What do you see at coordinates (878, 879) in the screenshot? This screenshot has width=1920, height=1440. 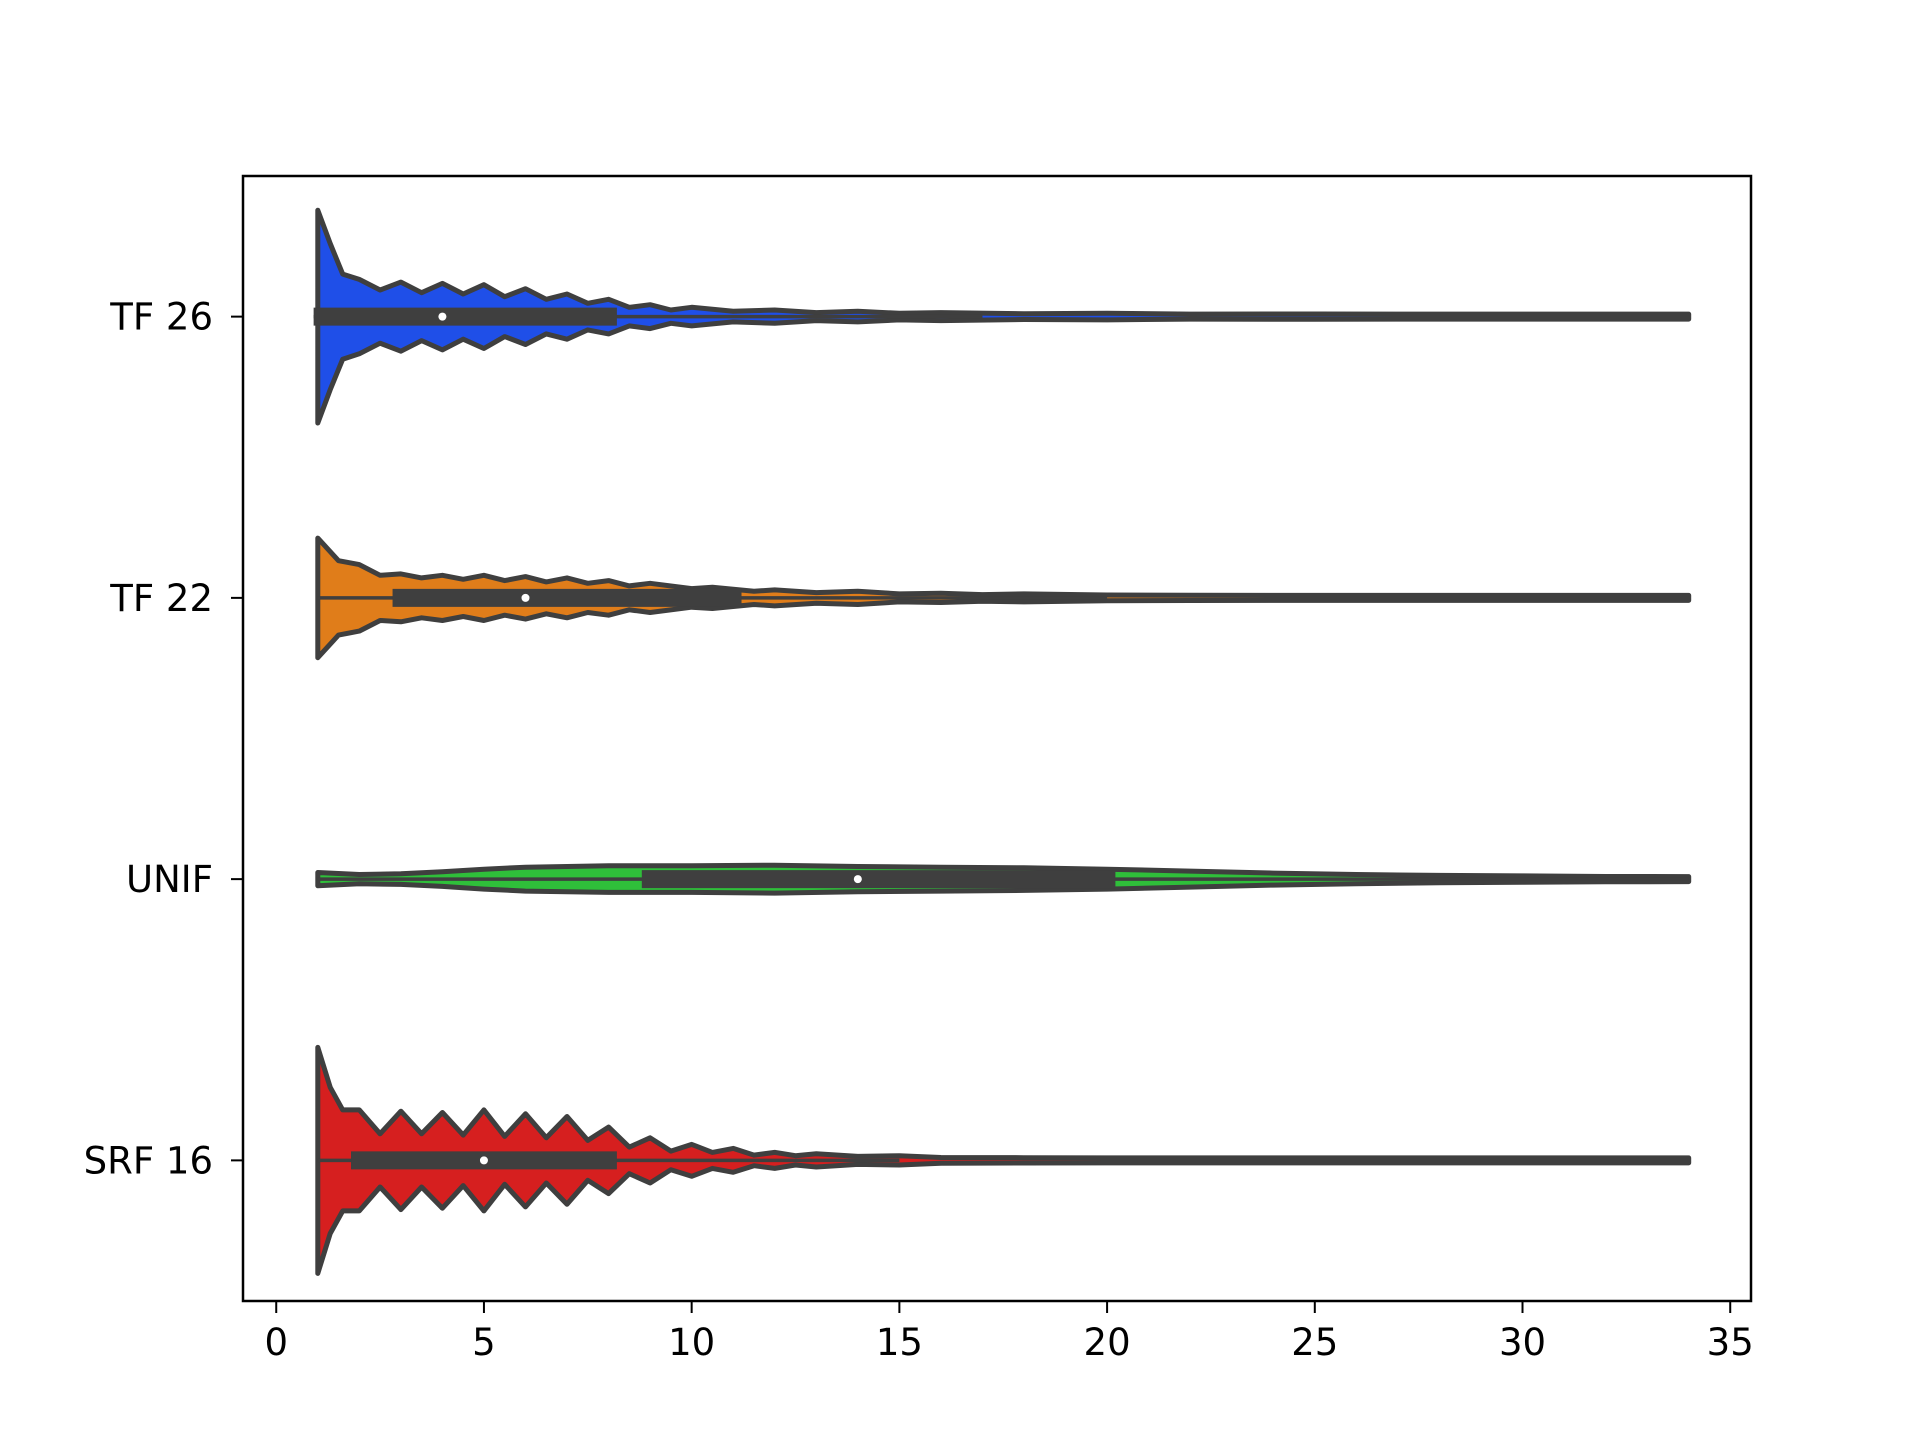 I see `iqr-box-unif` at bounding box center [878, 879].